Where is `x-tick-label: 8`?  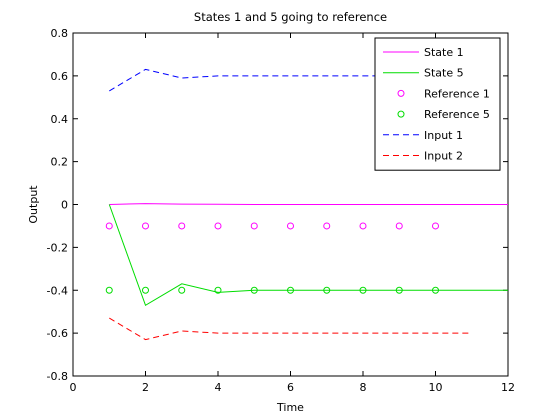 x-tick-label: 8 is located at coordinates (363, 387).